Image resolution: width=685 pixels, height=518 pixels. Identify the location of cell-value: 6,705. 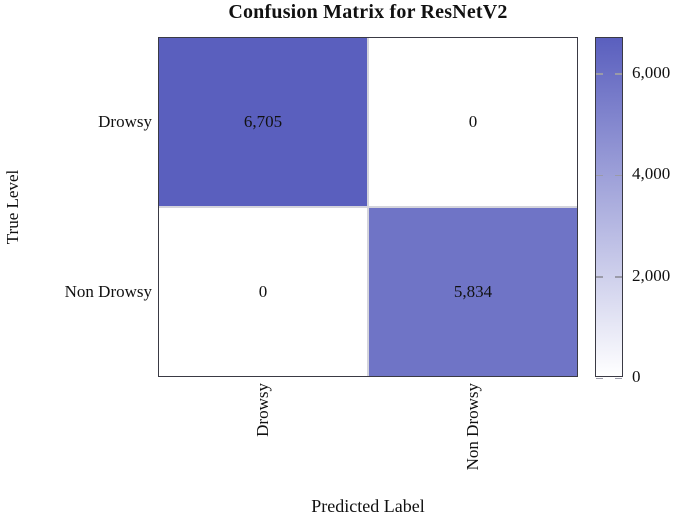
(263, 121).